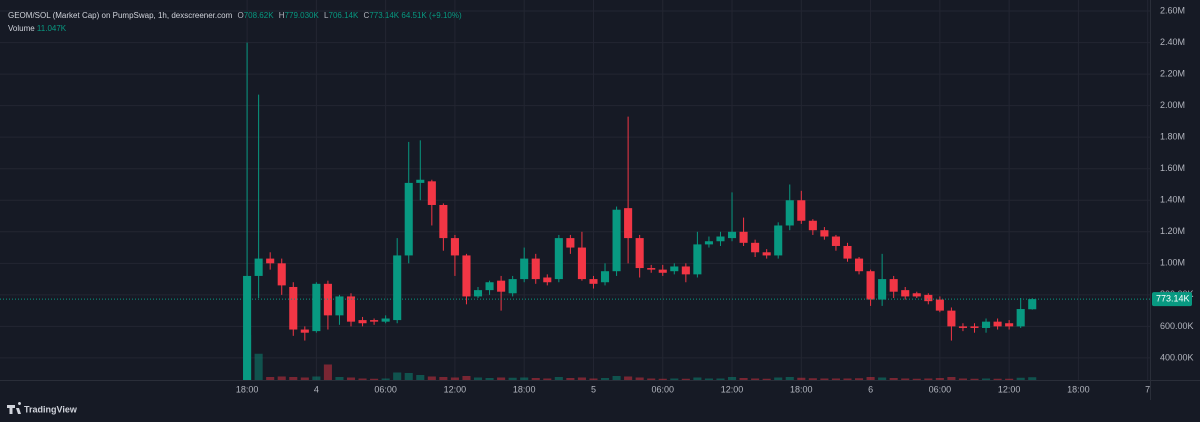 This screenshot has width=1200, height=422. What do you see at coordinates (1172, 299) in the screenshot?
I see `last-price-box` at bounding box center [1172, 299].